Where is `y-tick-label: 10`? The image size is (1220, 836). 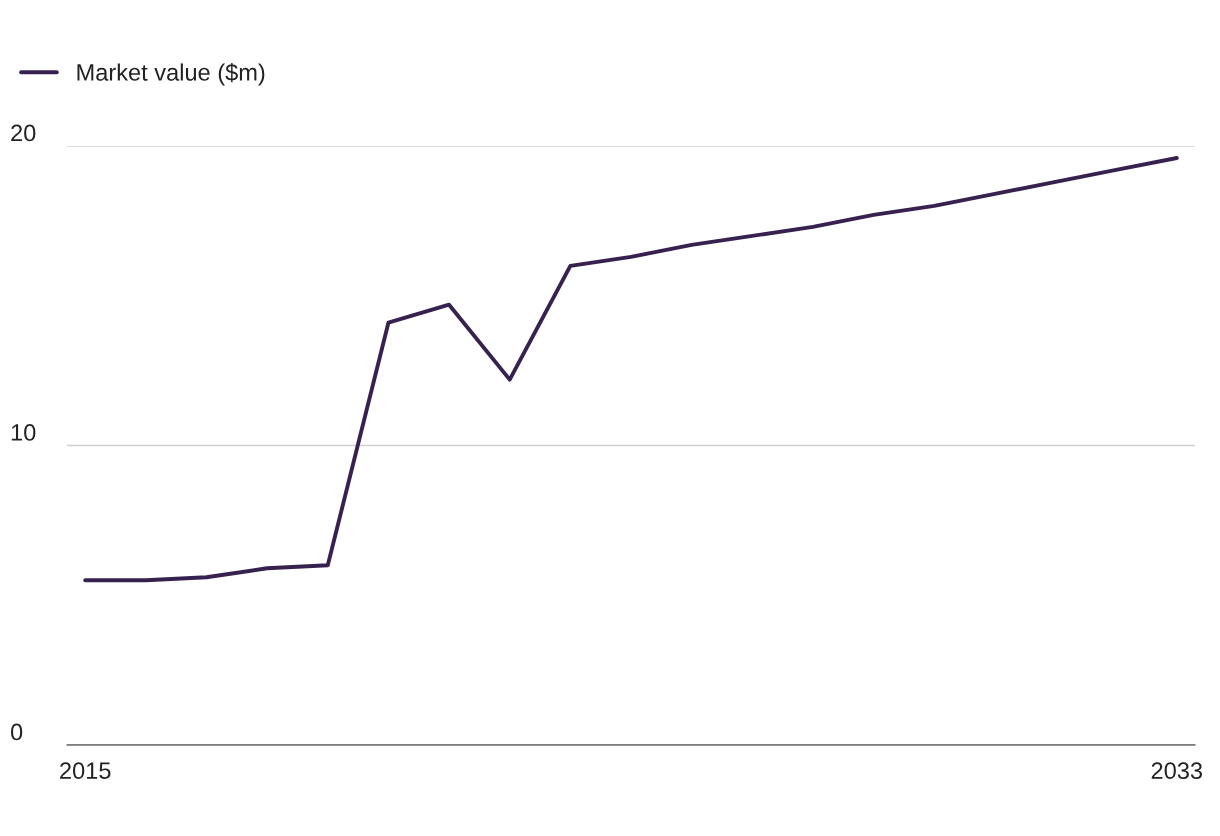 y-tick-label: 10 is located at coordinates (23, 432).